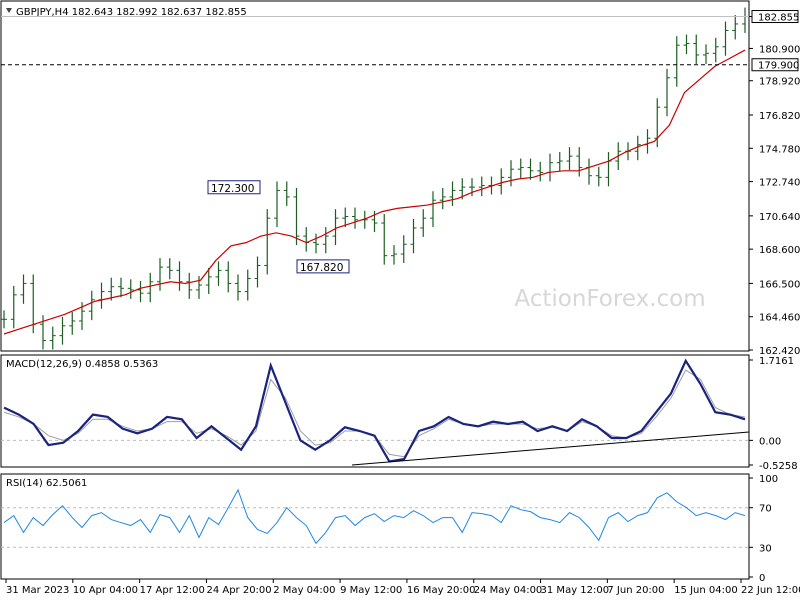 This screenshot has width=800, height=604. I want to click on annotation-low: 167.820, so click(323, 266).